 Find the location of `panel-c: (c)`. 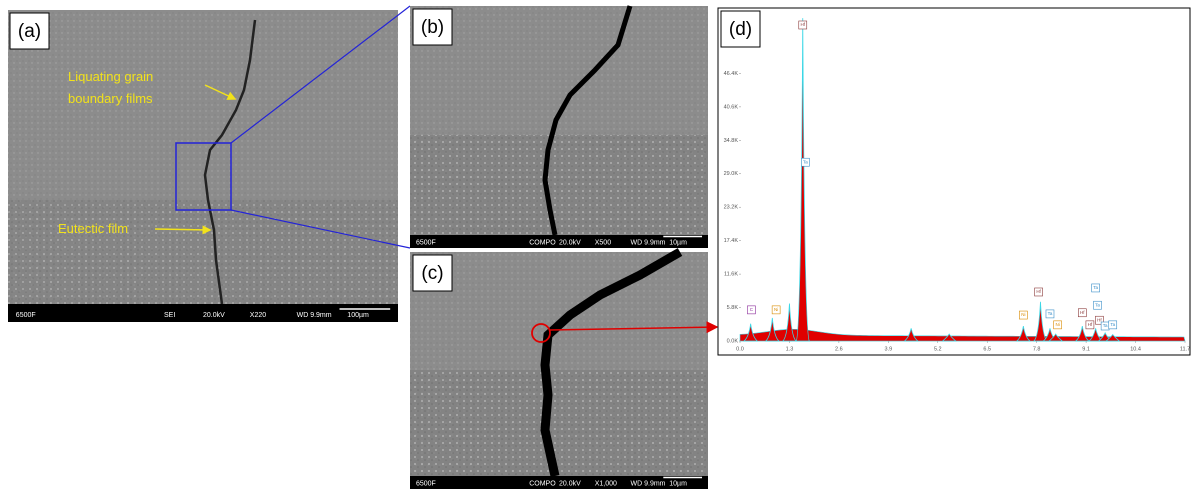

panel-c: (c) is located at coordinates (559, 368).